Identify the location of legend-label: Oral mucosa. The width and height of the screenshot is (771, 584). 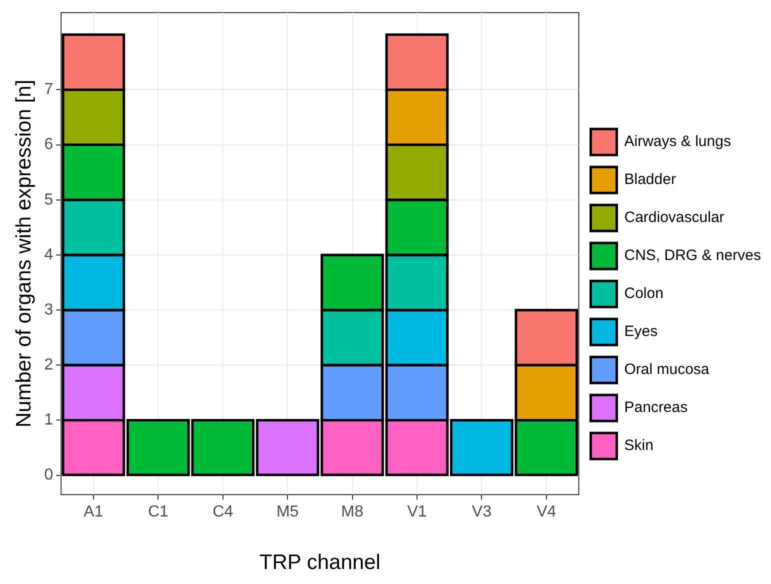
(667, 369).